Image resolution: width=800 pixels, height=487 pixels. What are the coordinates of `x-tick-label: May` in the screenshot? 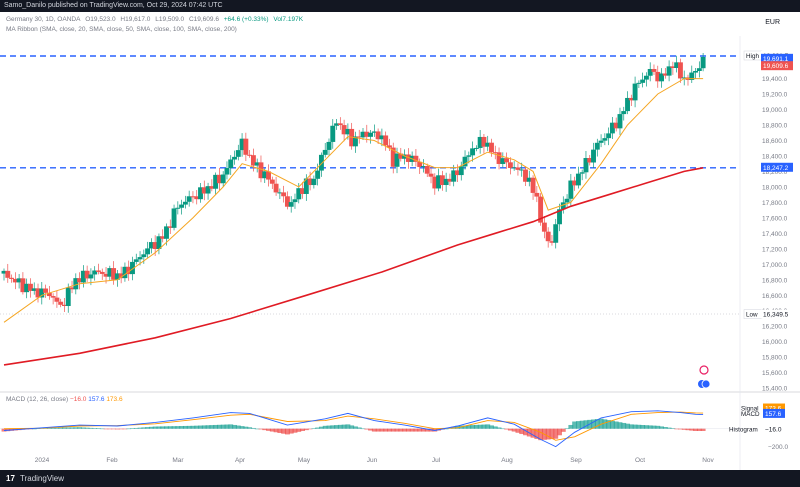 It's located at (304, 460).